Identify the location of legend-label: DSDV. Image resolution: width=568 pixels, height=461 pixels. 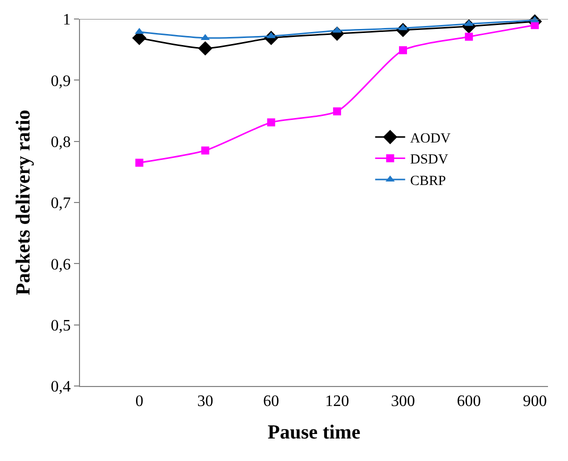
(429, 160).